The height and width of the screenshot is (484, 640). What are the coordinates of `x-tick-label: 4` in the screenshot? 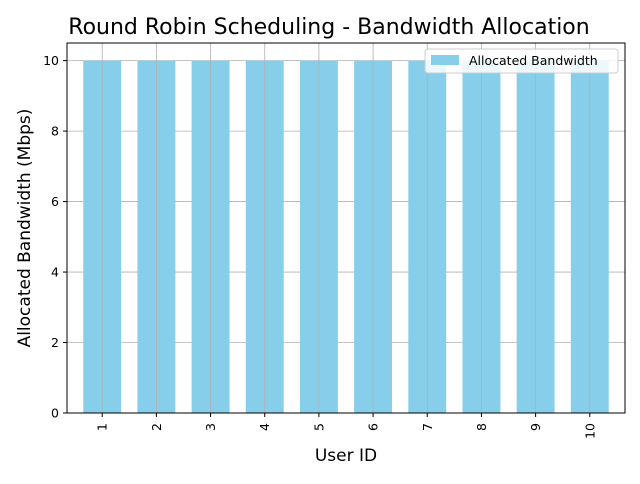 It's located at (264, 427).